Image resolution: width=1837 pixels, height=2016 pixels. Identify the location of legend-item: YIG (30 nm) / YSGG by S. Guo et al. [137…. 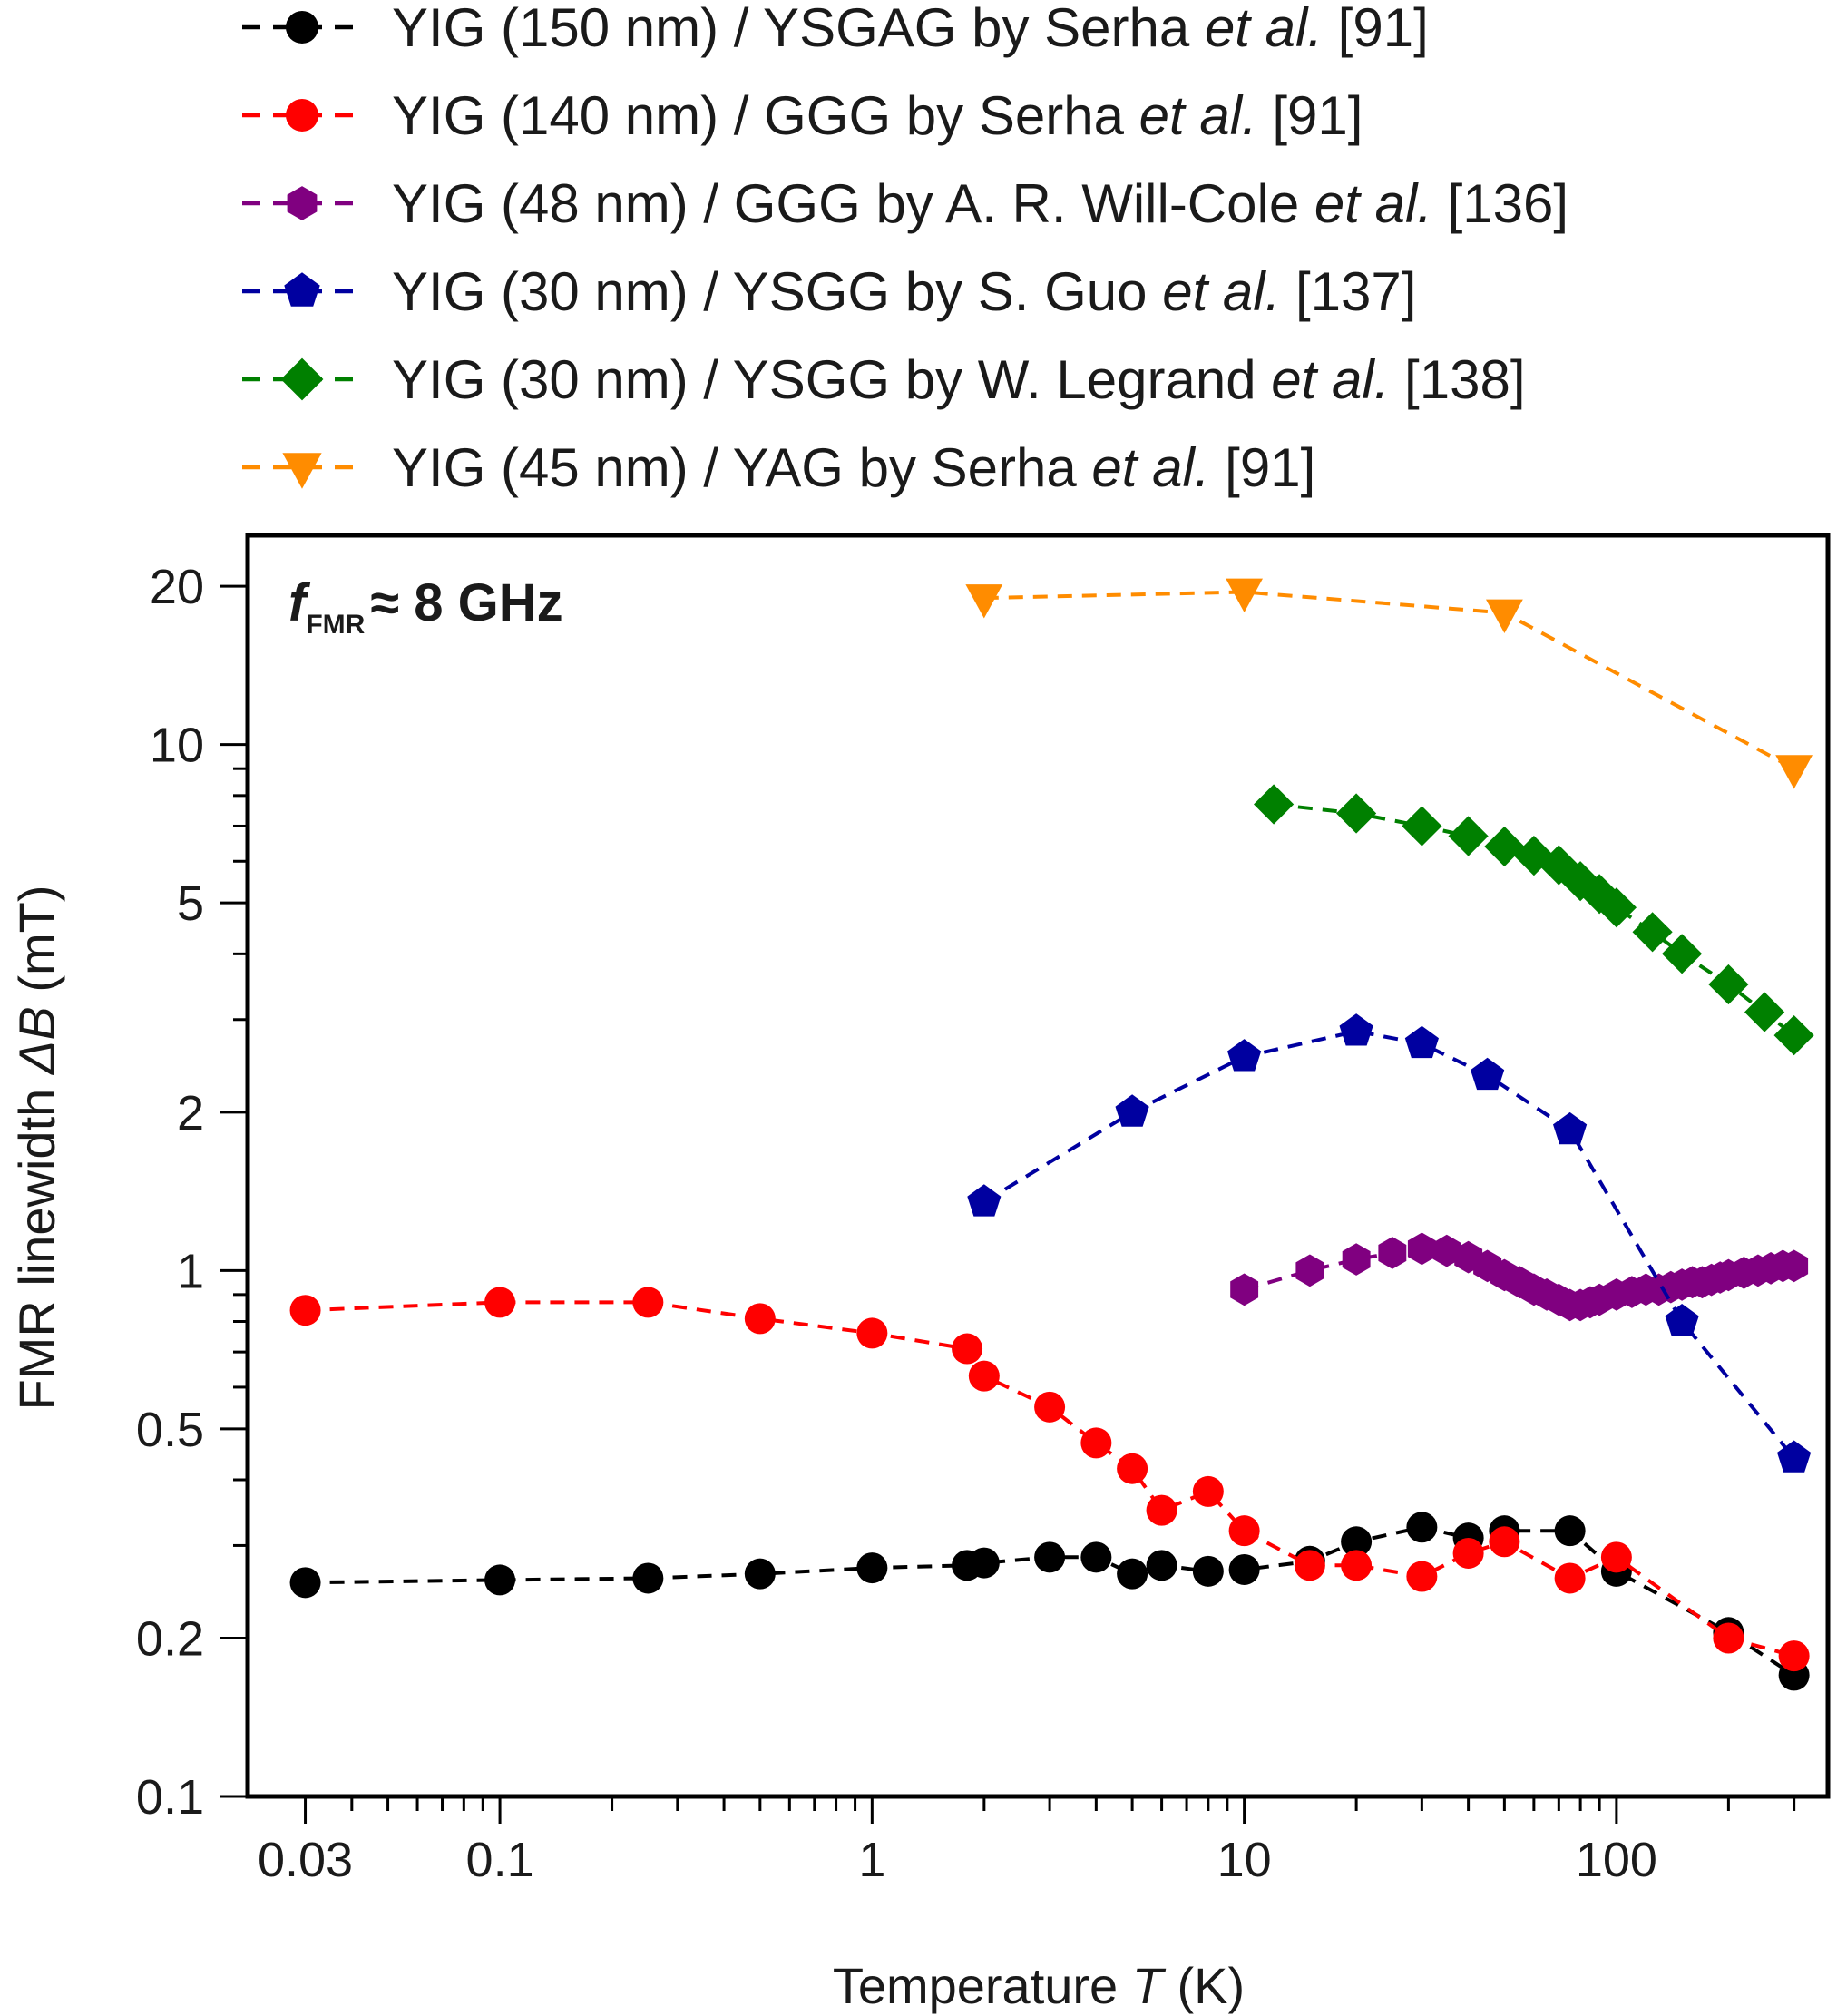
(829, 292).